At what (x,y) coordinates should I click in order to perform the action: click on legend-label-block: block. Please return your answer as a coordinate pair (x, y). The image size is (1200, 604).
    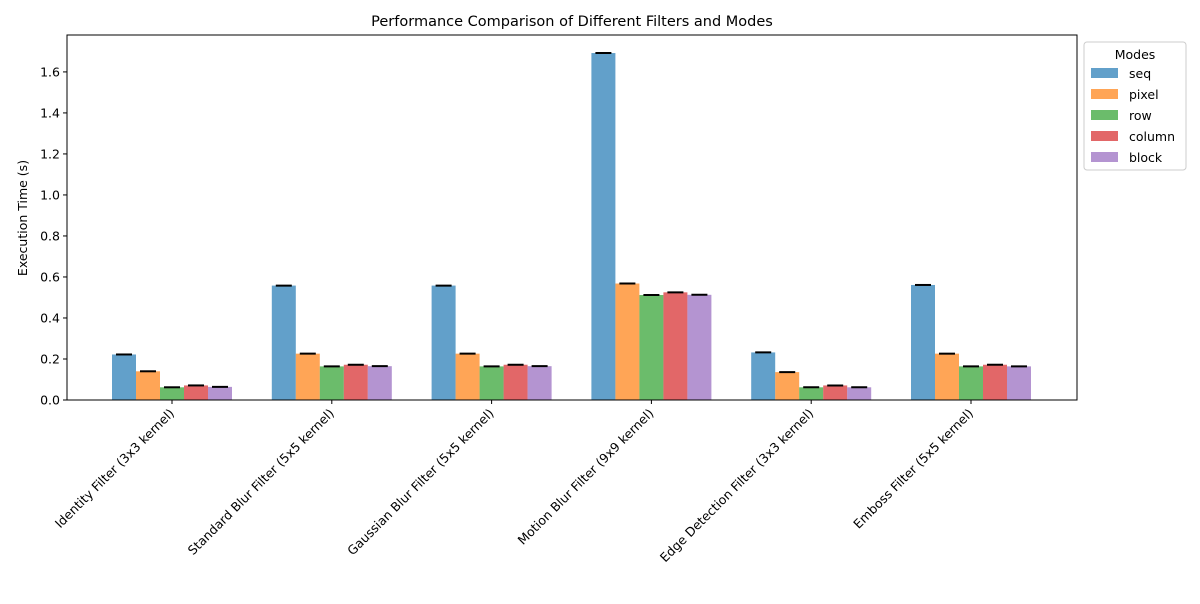
    Looking at the image, I should click on (1146, 157).